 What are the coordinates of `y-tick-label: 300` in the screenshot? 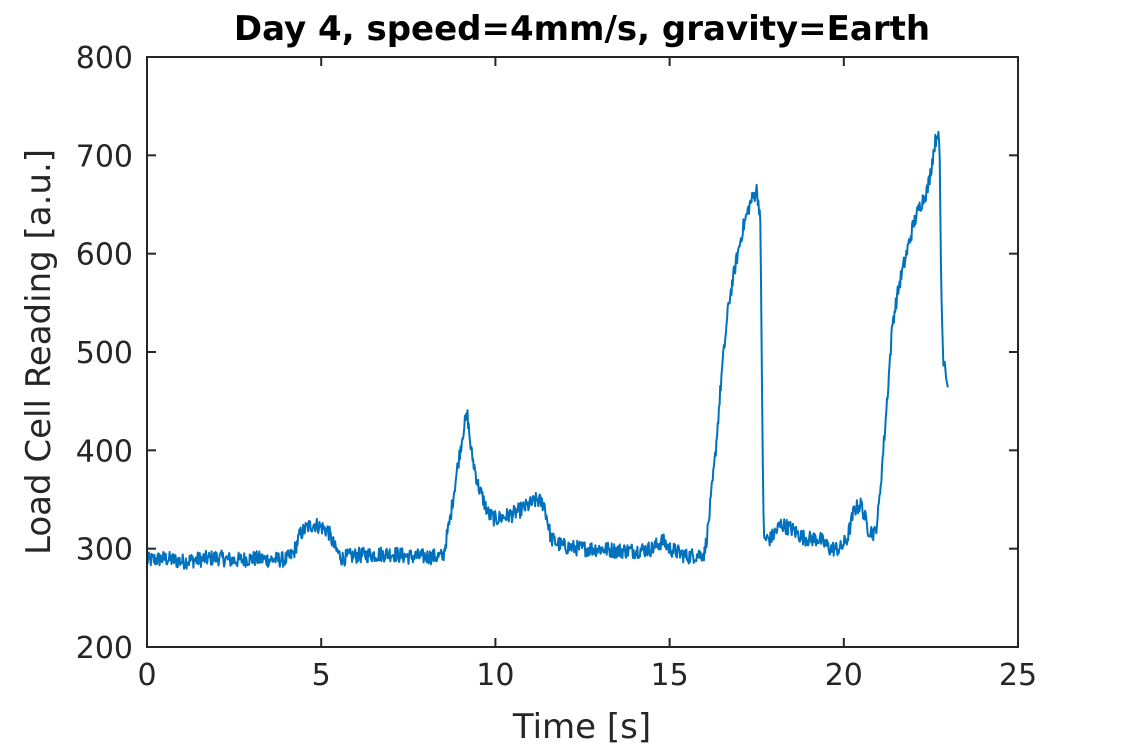 It's located at (104, 550).